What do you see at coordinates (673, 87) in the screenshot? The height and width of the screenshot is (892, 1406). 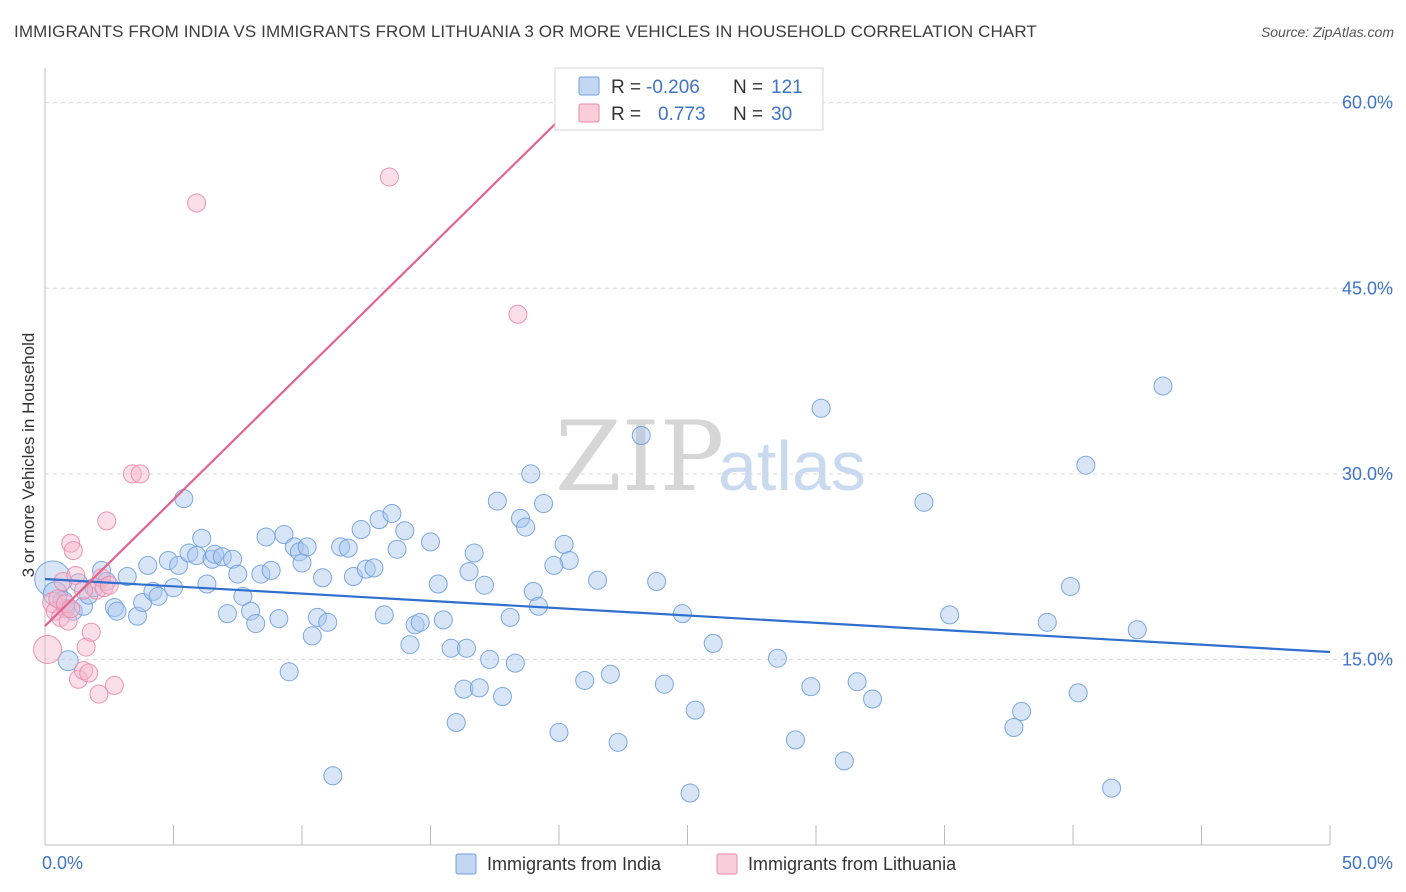 I see `legend-india-r-value: -0.206` at bounding box center [673, 87].